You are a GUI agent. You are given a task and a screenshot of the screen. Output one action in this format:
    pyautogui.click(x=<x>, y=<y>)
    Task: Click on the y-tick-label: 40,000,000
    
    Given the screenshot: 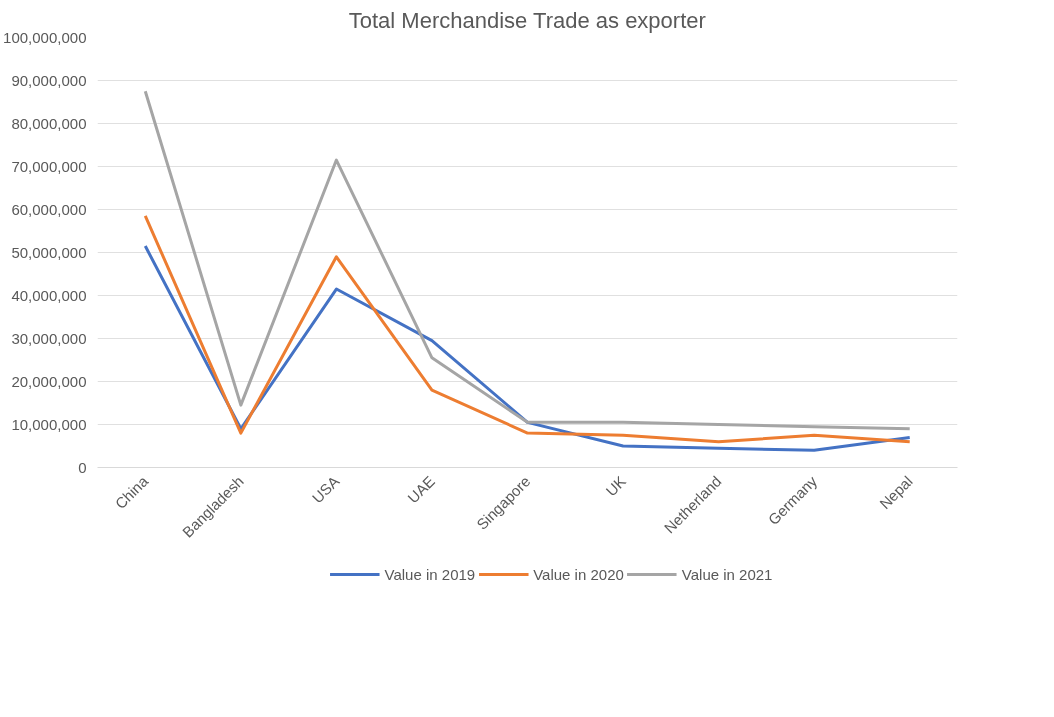 What is the action you would take?
    pyautogui.click(x=49, y=295)
    